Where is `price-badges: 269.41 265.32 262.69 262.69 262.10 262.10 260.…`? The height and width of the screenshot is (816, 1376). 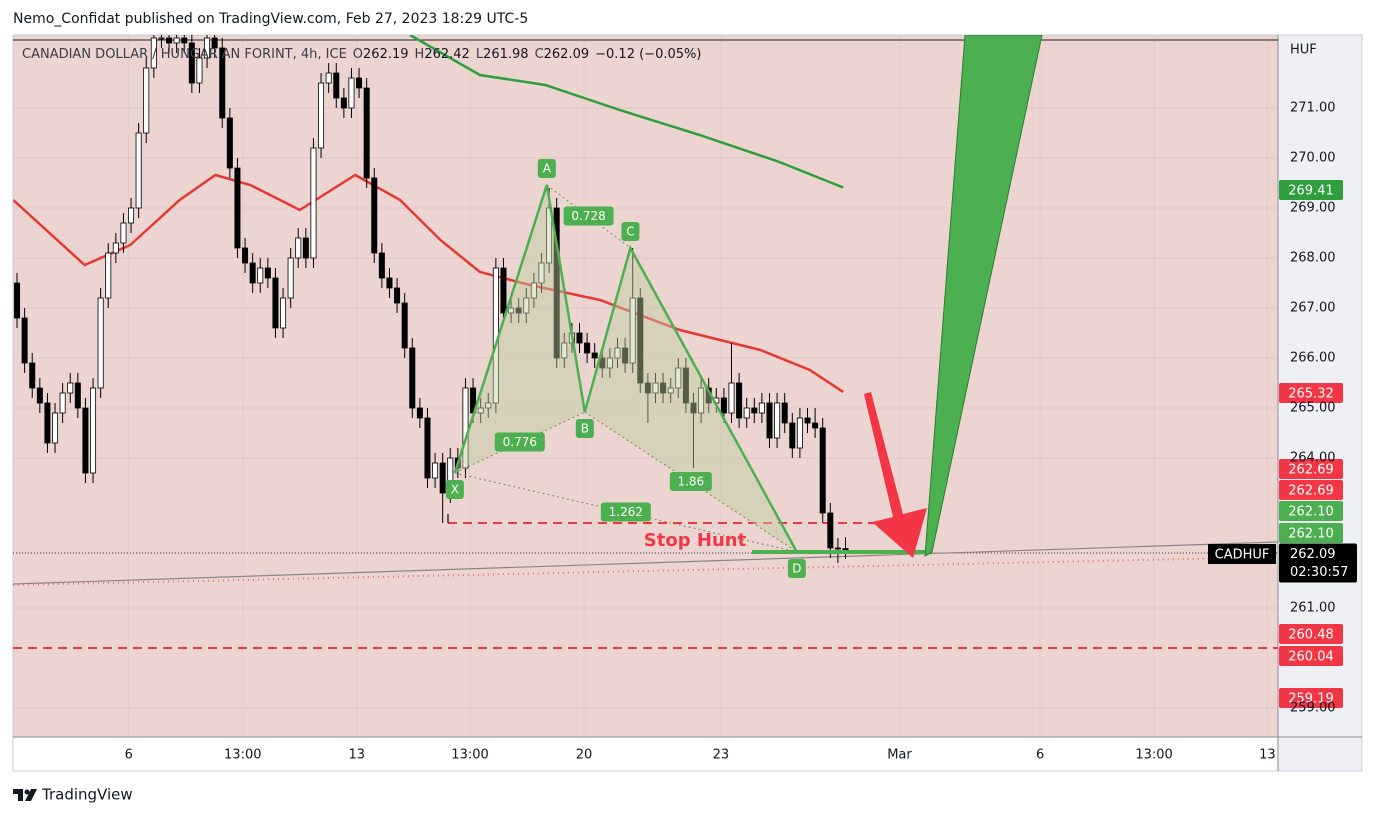
price-badges: 269.41 265.32 262.69 262.69 262.10 262.10 260.… is located at coordinates (1318, 444).